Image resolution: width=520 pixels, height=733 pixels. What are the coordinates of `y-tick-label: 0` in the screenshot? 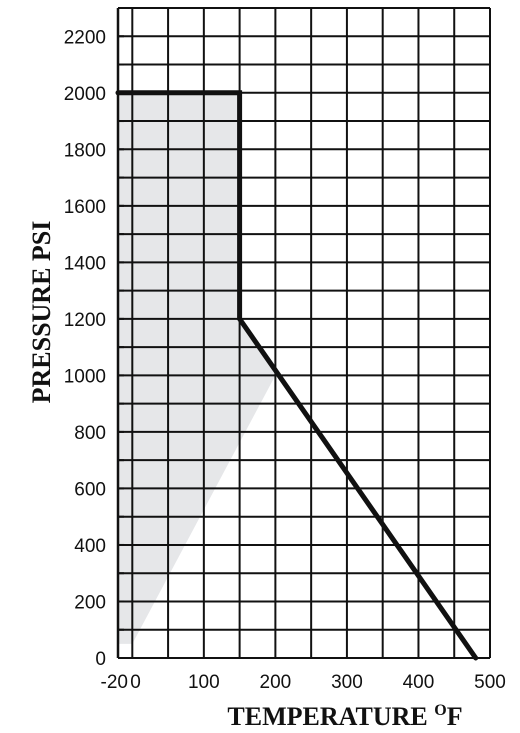 It's located at (100, 659).